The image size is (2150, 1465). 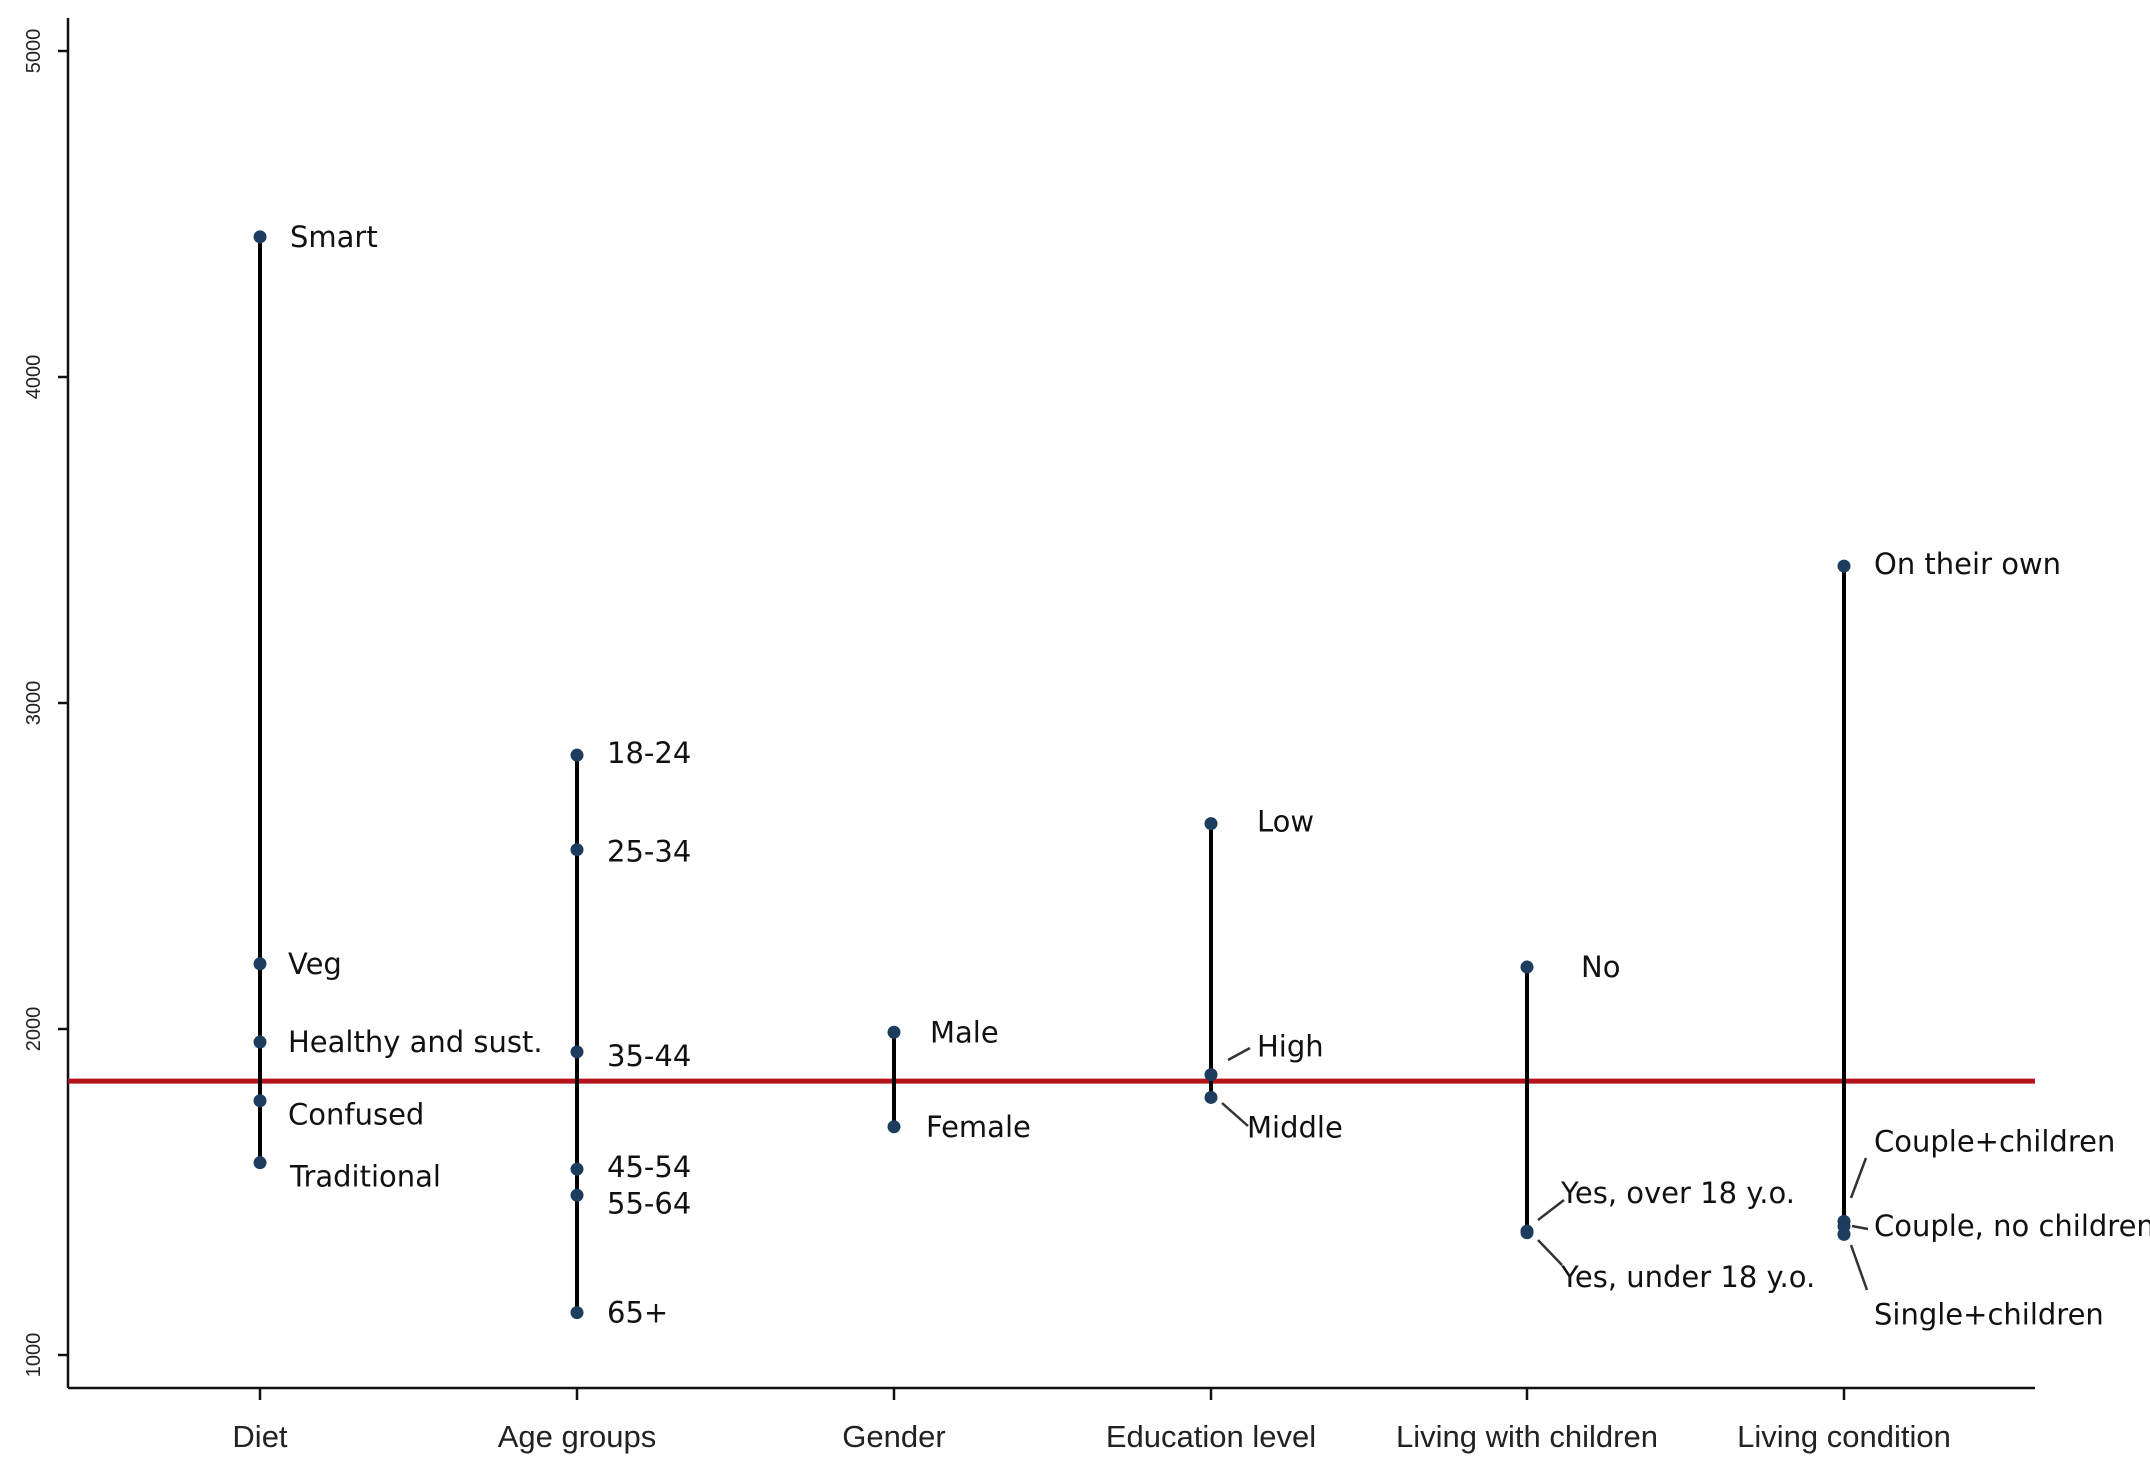 What do you see at coordinates (34, 1355) in the screenshot?
I see `y-tick-label: 1000` at bounding box center [34, 1355].